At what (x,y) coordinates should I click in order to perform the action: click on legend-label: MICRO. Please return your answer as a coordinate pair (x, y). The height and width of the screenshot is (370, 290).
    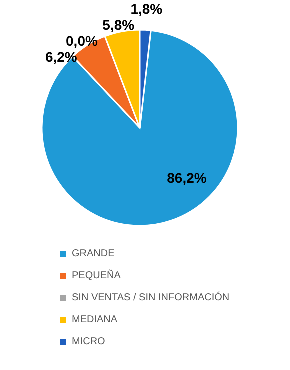
    Looking at the image, I should click on (89, 342).